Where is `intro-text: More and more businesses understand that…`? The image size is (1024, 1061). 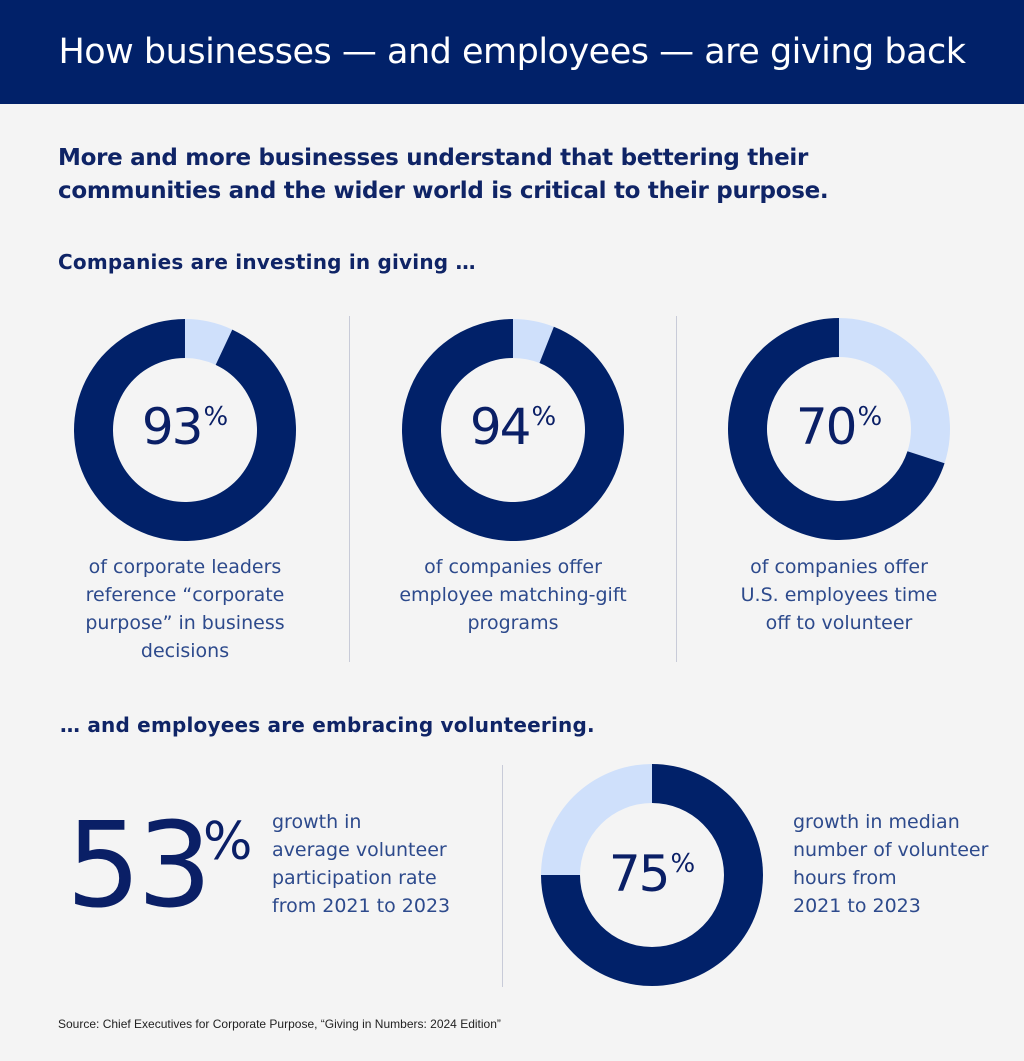
intro-text: More and more businesses understand that… is located at coordinates (443, 174).